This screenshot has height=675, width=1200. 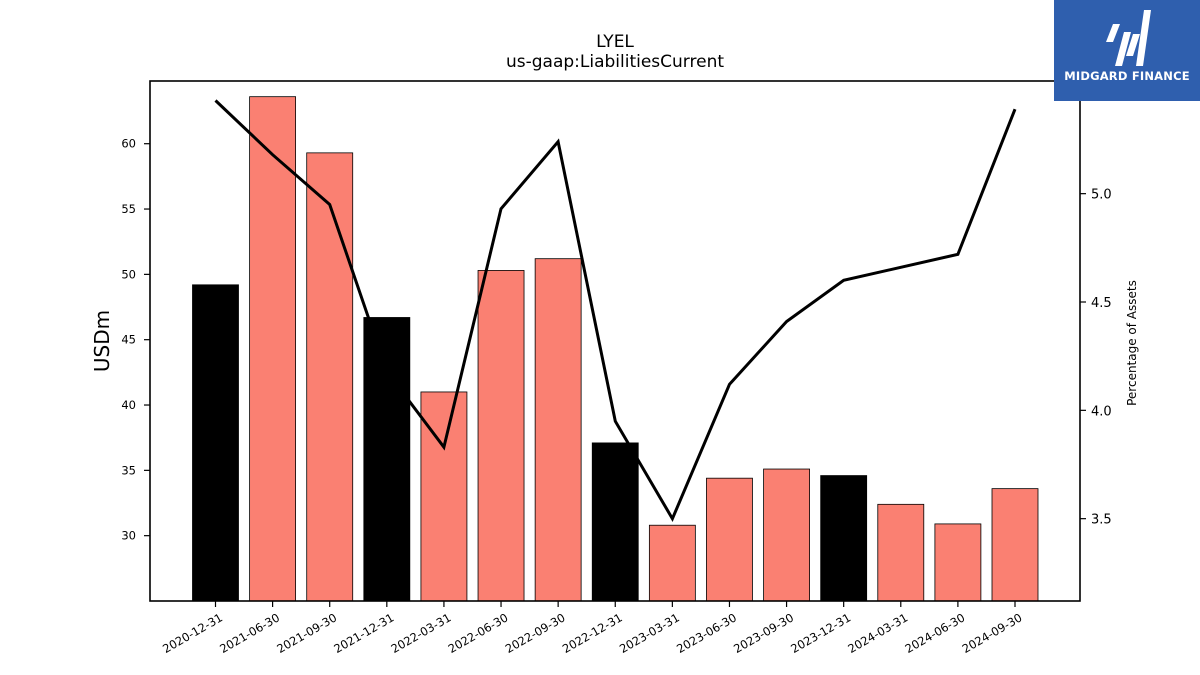 What do you see at coordinates (706, 633) in the screenshot?
I see `x-tick-label: 2023-06-30` at bounding box center [706, 633].